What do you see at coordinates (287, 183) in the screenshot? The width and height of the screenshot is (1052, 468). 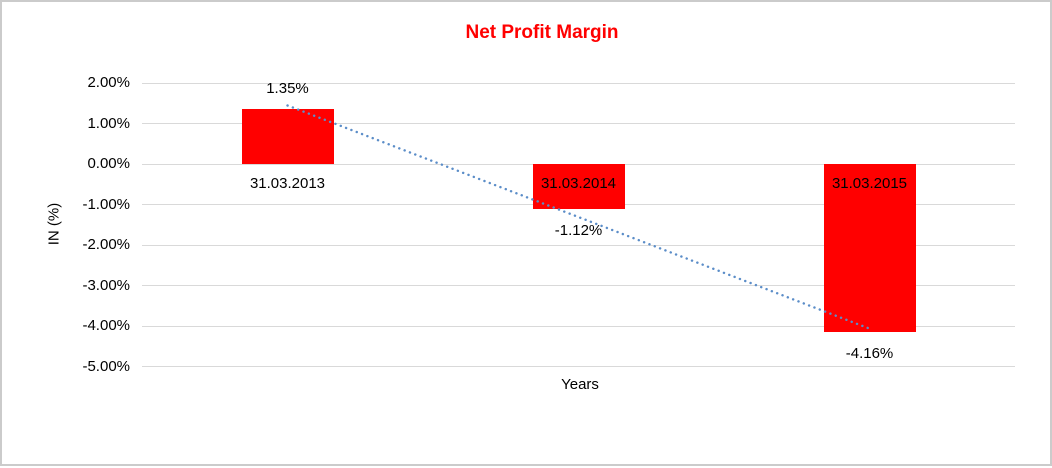 I see `category-label: 31.03.2013` at bounding box center [287, 183].